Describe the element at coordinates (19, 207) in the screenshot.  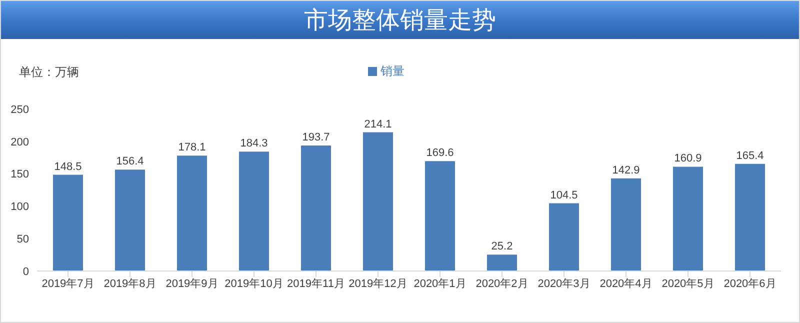
I see `y-tick-label: 100` at that location.